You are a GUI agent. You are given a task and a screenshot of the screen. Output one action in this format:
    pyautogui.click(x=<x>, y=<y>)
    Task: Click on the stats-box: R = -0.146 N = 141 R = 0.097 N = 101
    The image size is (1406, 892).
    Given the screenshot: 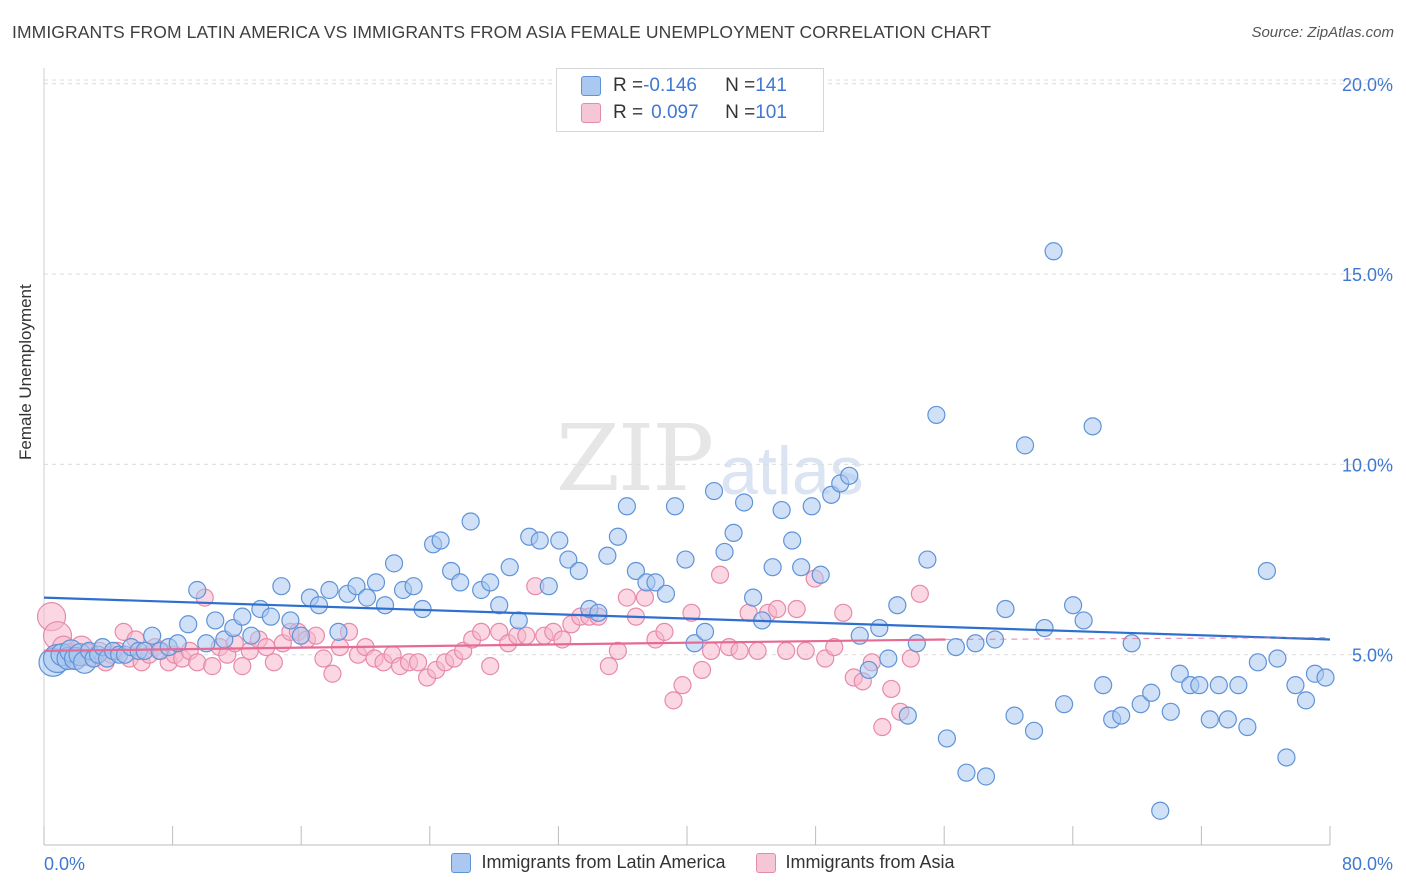 What is the action you would take?
    pyautogui.click(x=690, y=100)
    